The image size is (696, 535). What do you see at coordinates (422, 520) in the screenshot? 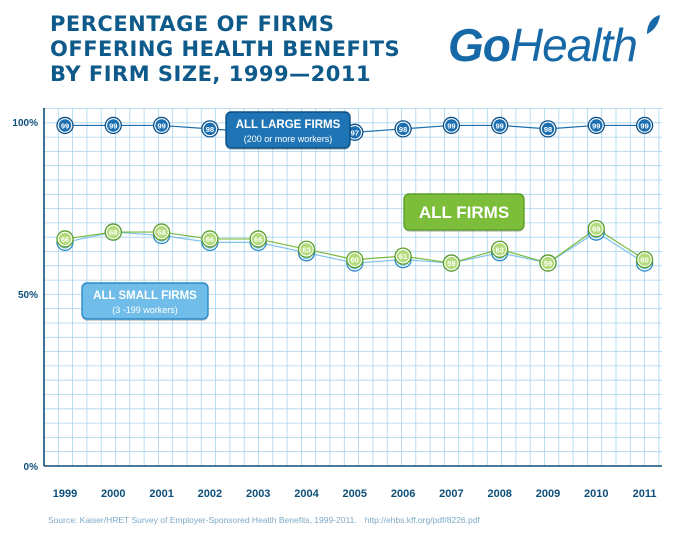
I see `source-url: http://ehbs.kff.org/pdf/8226.pdf` at bounding box center [422, 520].